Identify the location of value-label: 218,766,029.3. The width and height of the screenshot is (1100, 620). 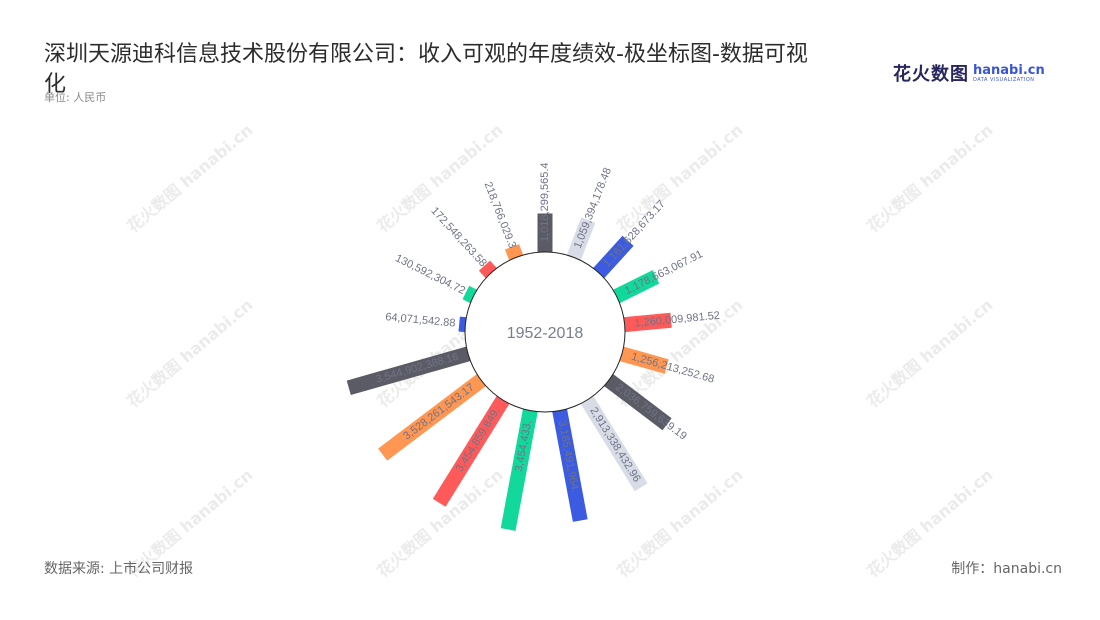
(500, 215).